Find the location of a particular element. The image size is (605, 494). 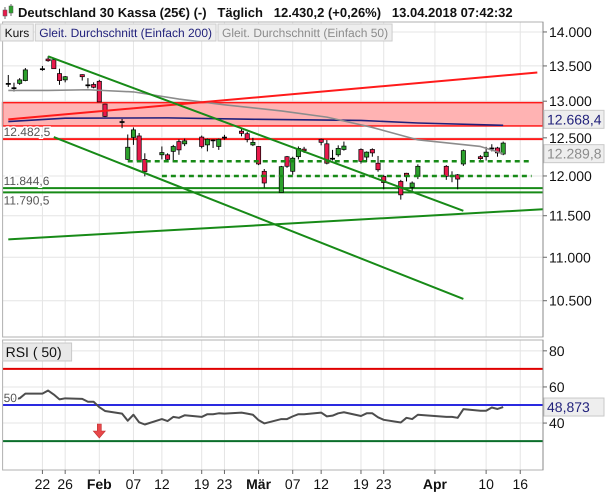

y-tick-label: 13.500 is located at coordinates (570, 66).